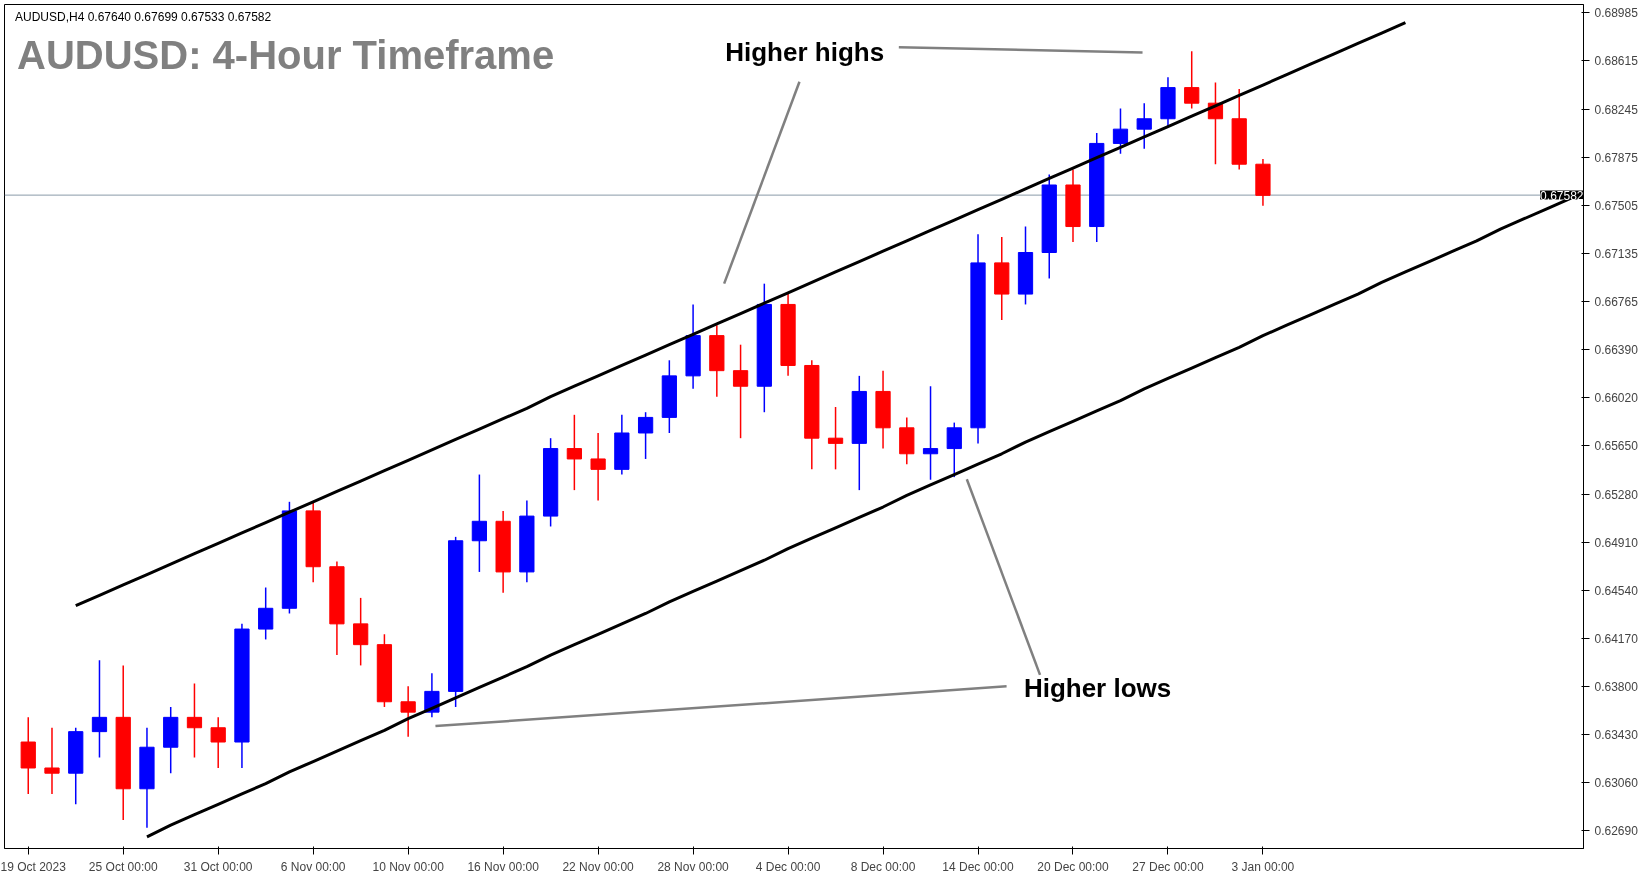 This screenshot has height=884, width=1649. Describe the element at coordinates (1616, 830) in the screenshot. I see `y-tick-label: 0.62690` at that location.